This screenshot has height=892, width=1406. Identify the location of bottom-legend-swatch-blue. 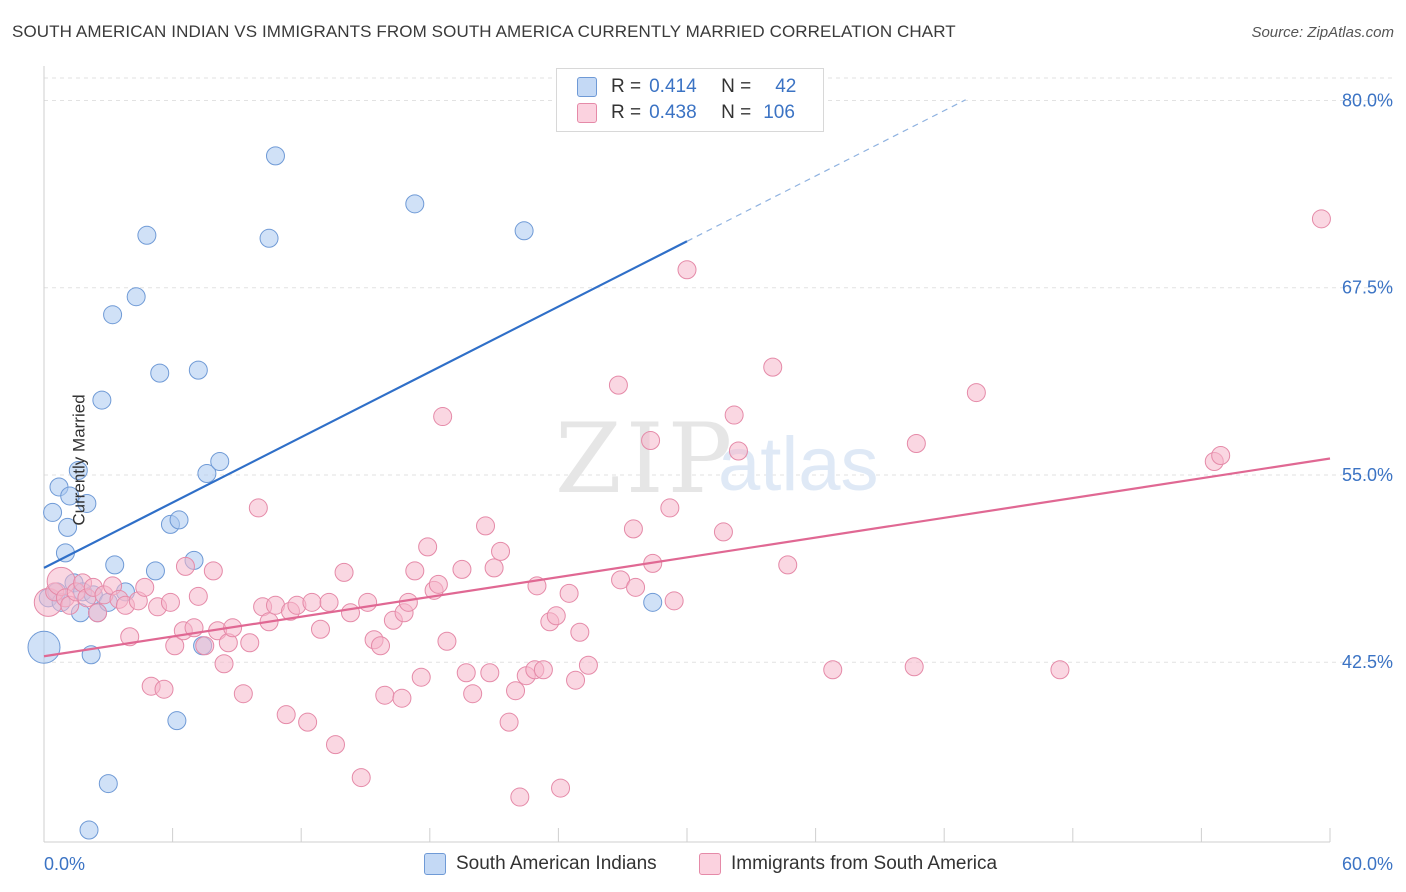
(435, 864).